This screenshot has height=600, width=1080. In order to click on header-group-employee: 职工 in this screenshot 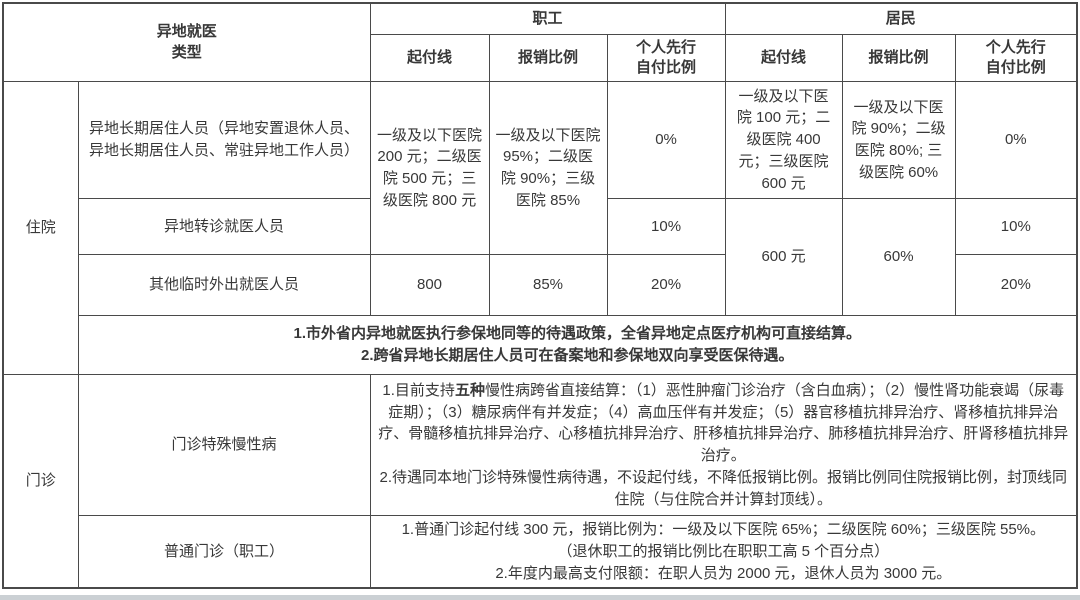, I will do `click(547, 18)`.